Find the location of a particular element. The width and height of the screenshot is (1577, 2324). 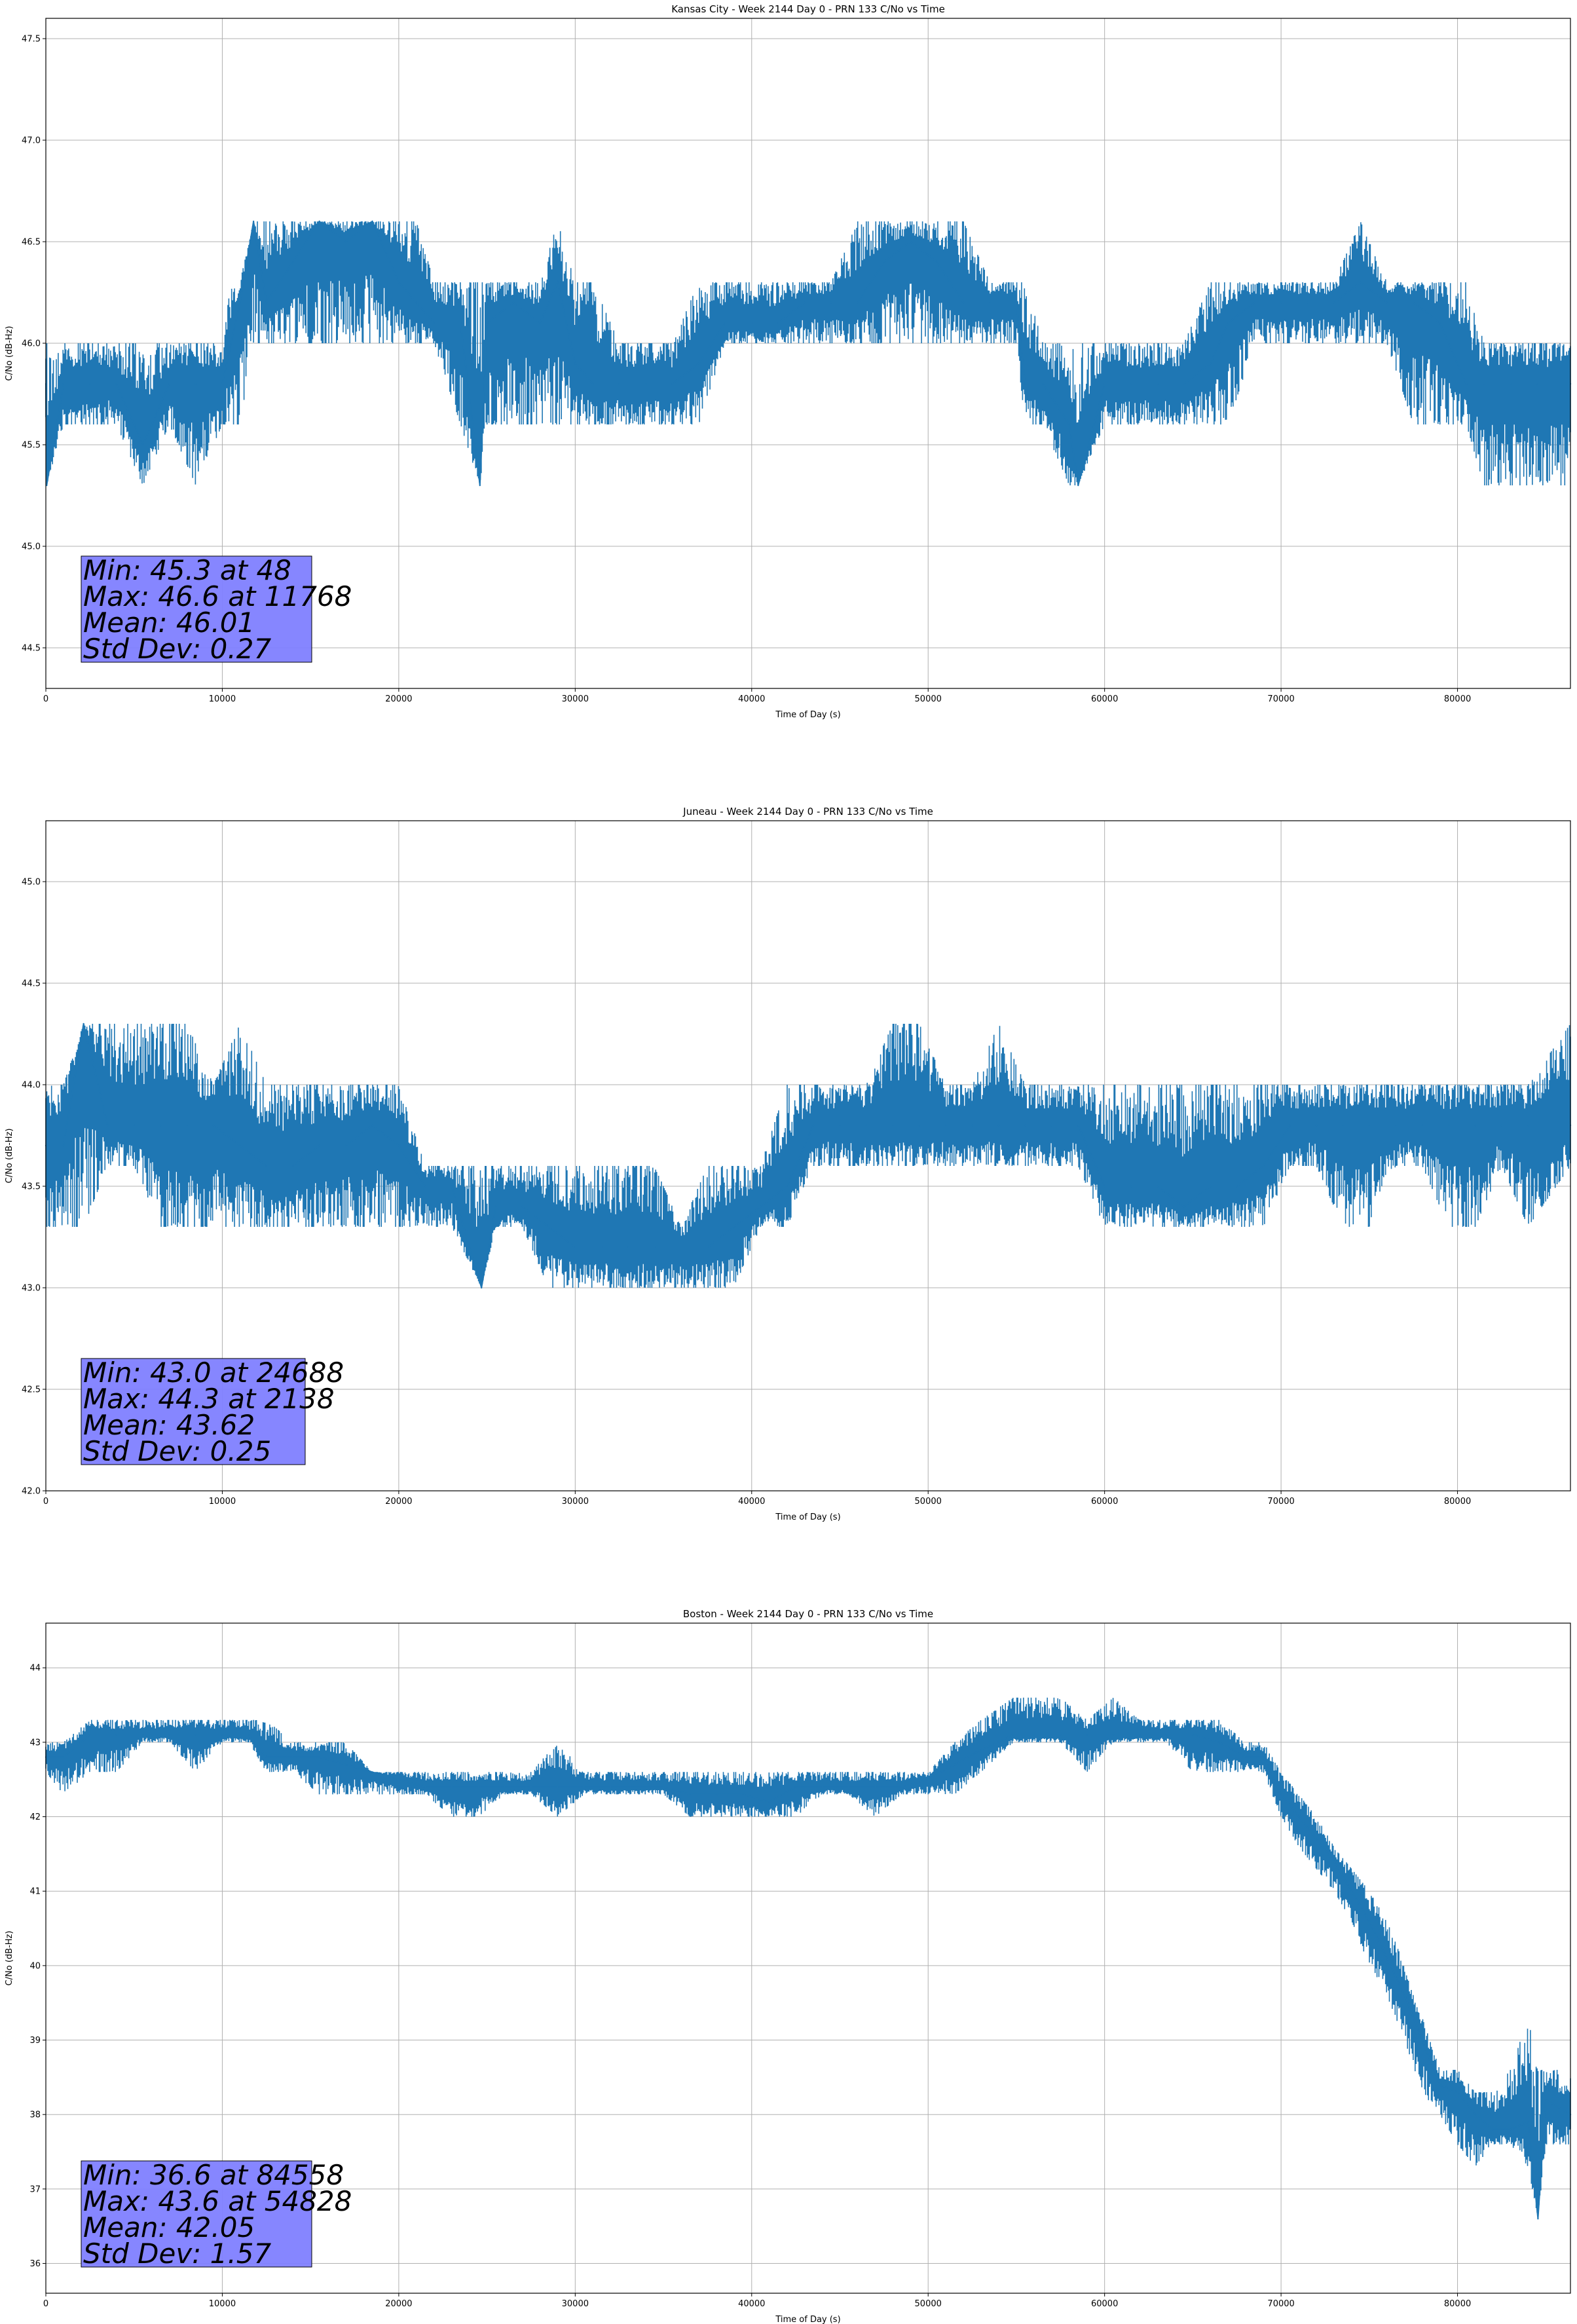

x-tick-label: 20000 is located at coordinates (398, 2304).